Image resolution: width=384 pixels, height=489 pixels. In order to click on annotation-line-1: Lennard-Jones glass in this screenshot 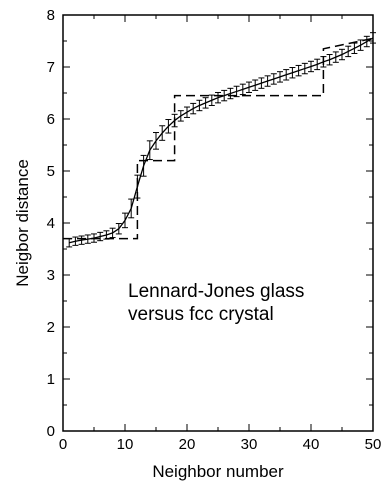, I will do `click(216, 291)`.